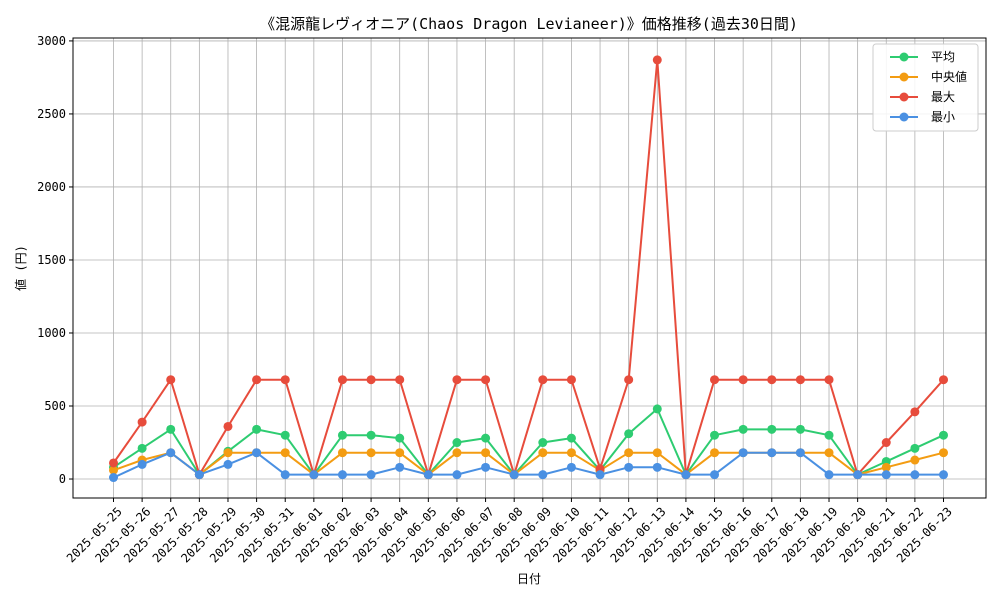 This screenshot has height=600, width=1000. Describe the element at coordinates (51, 187) in the screenshot. I see `y-tick-label: 2000` at that location.